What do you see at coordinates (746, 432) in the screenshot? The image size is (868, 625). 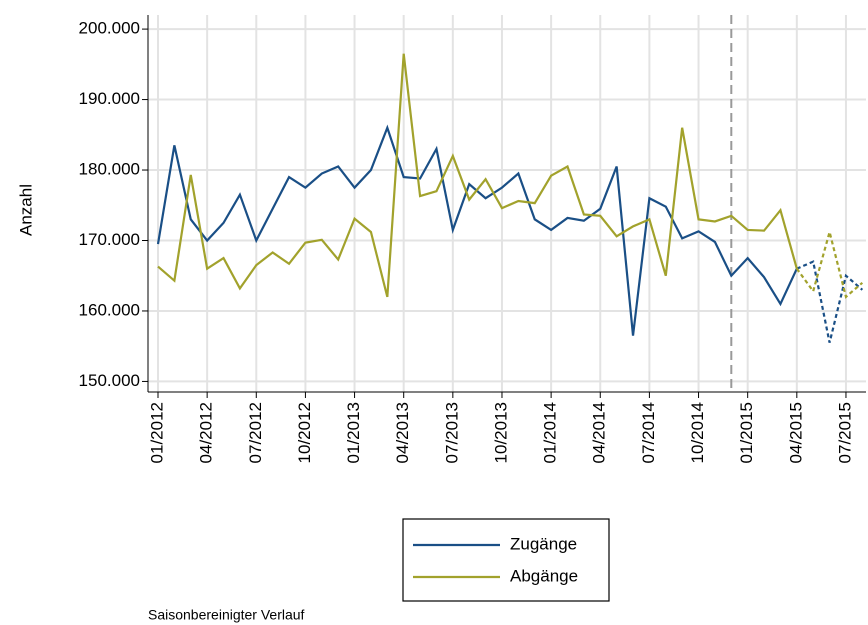 I see `x-tick-label: 01/2015` at bounding box center [746, 432].